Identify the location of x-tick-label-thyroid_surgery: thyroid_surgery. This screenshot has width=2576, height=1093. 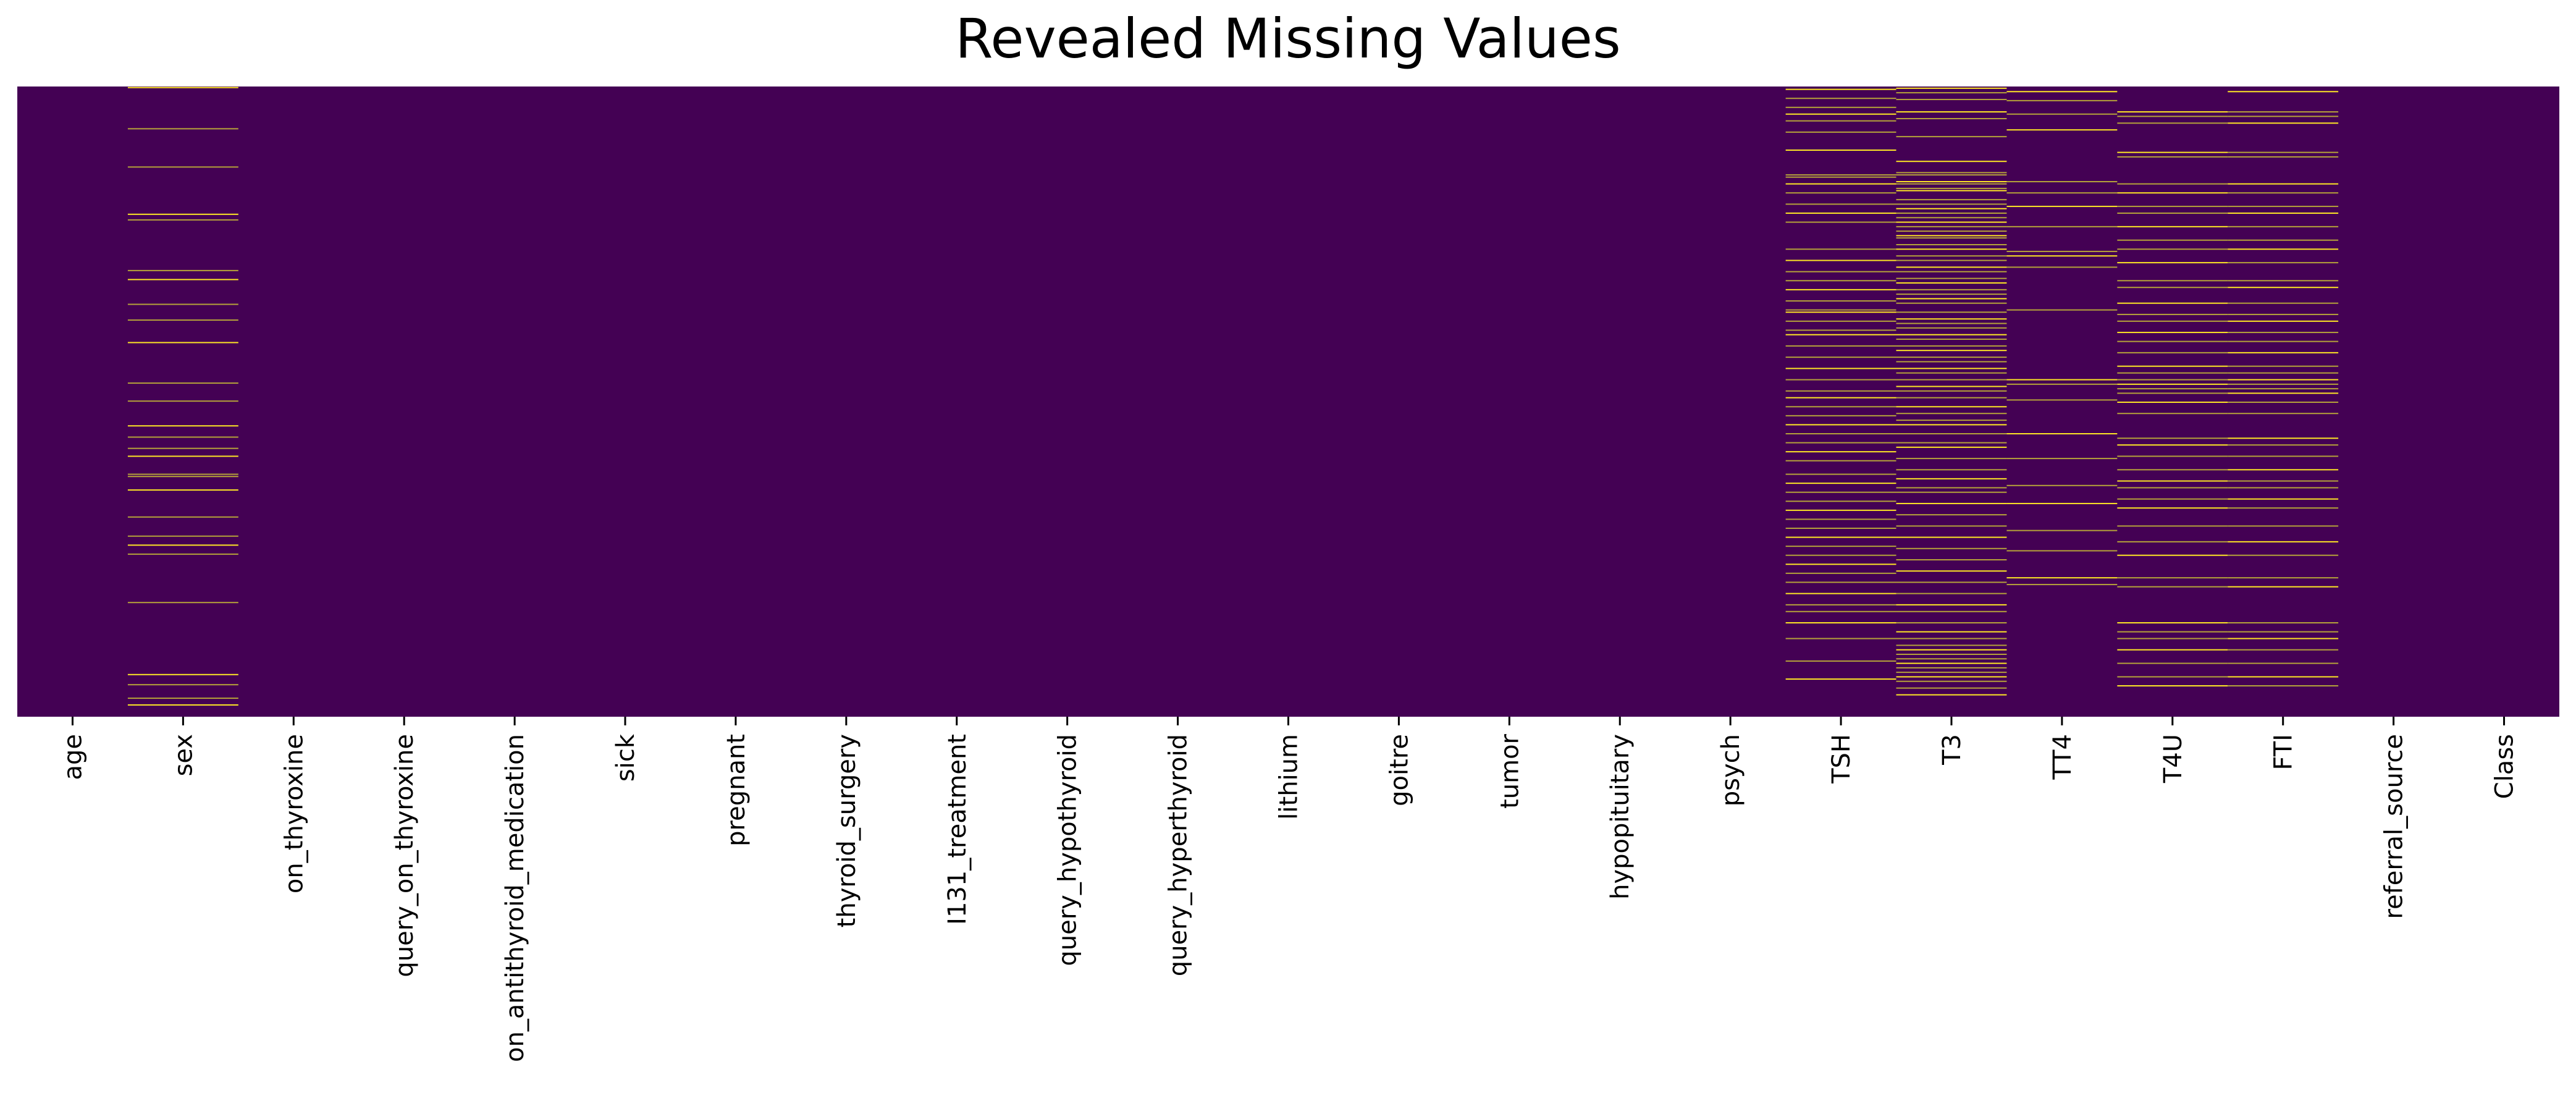
(847, 831).